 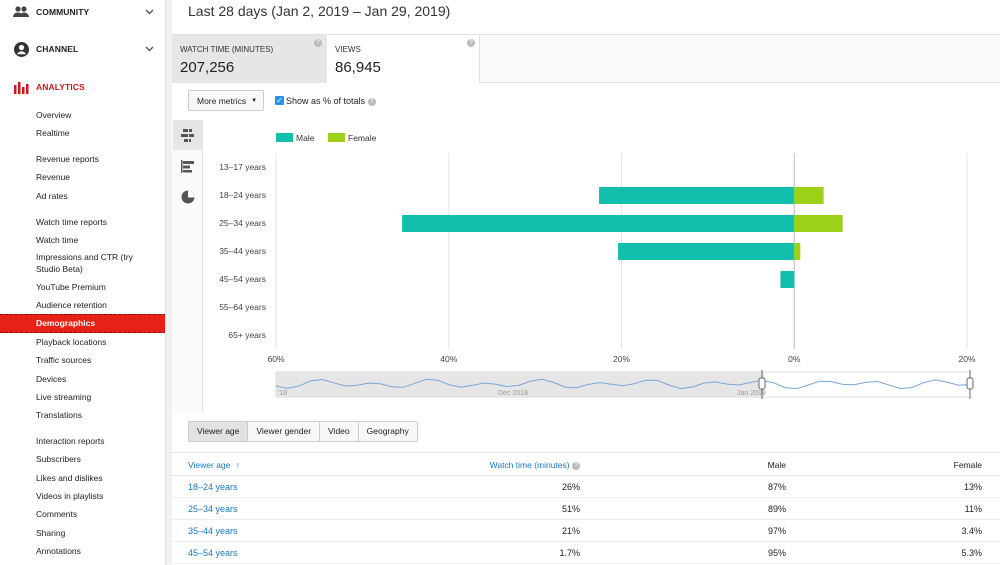 I want to click on more-metrics-button: More metrics ▼, so click(x=226, y=100).